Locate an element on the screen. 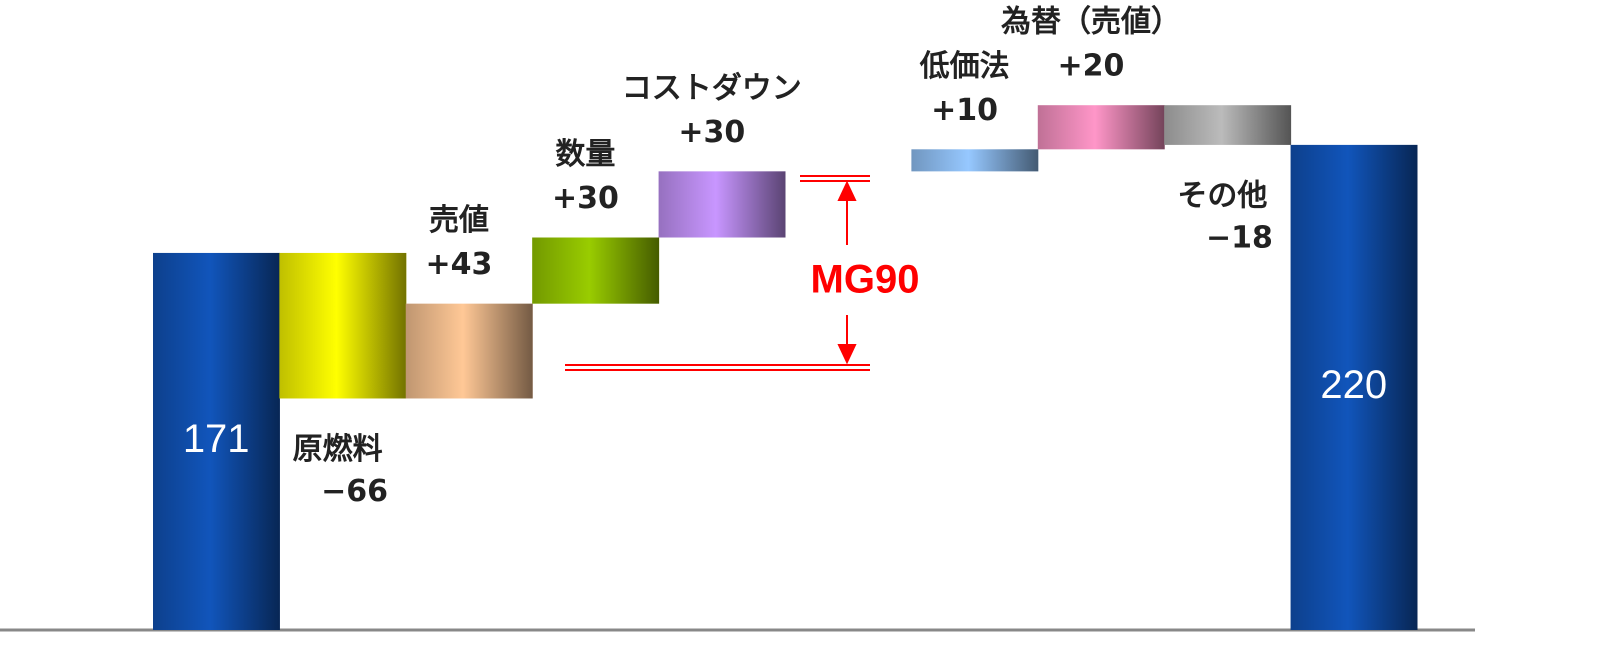 The image size is (1617, 652). value-label: 171 is located at coordinates (216, 439).